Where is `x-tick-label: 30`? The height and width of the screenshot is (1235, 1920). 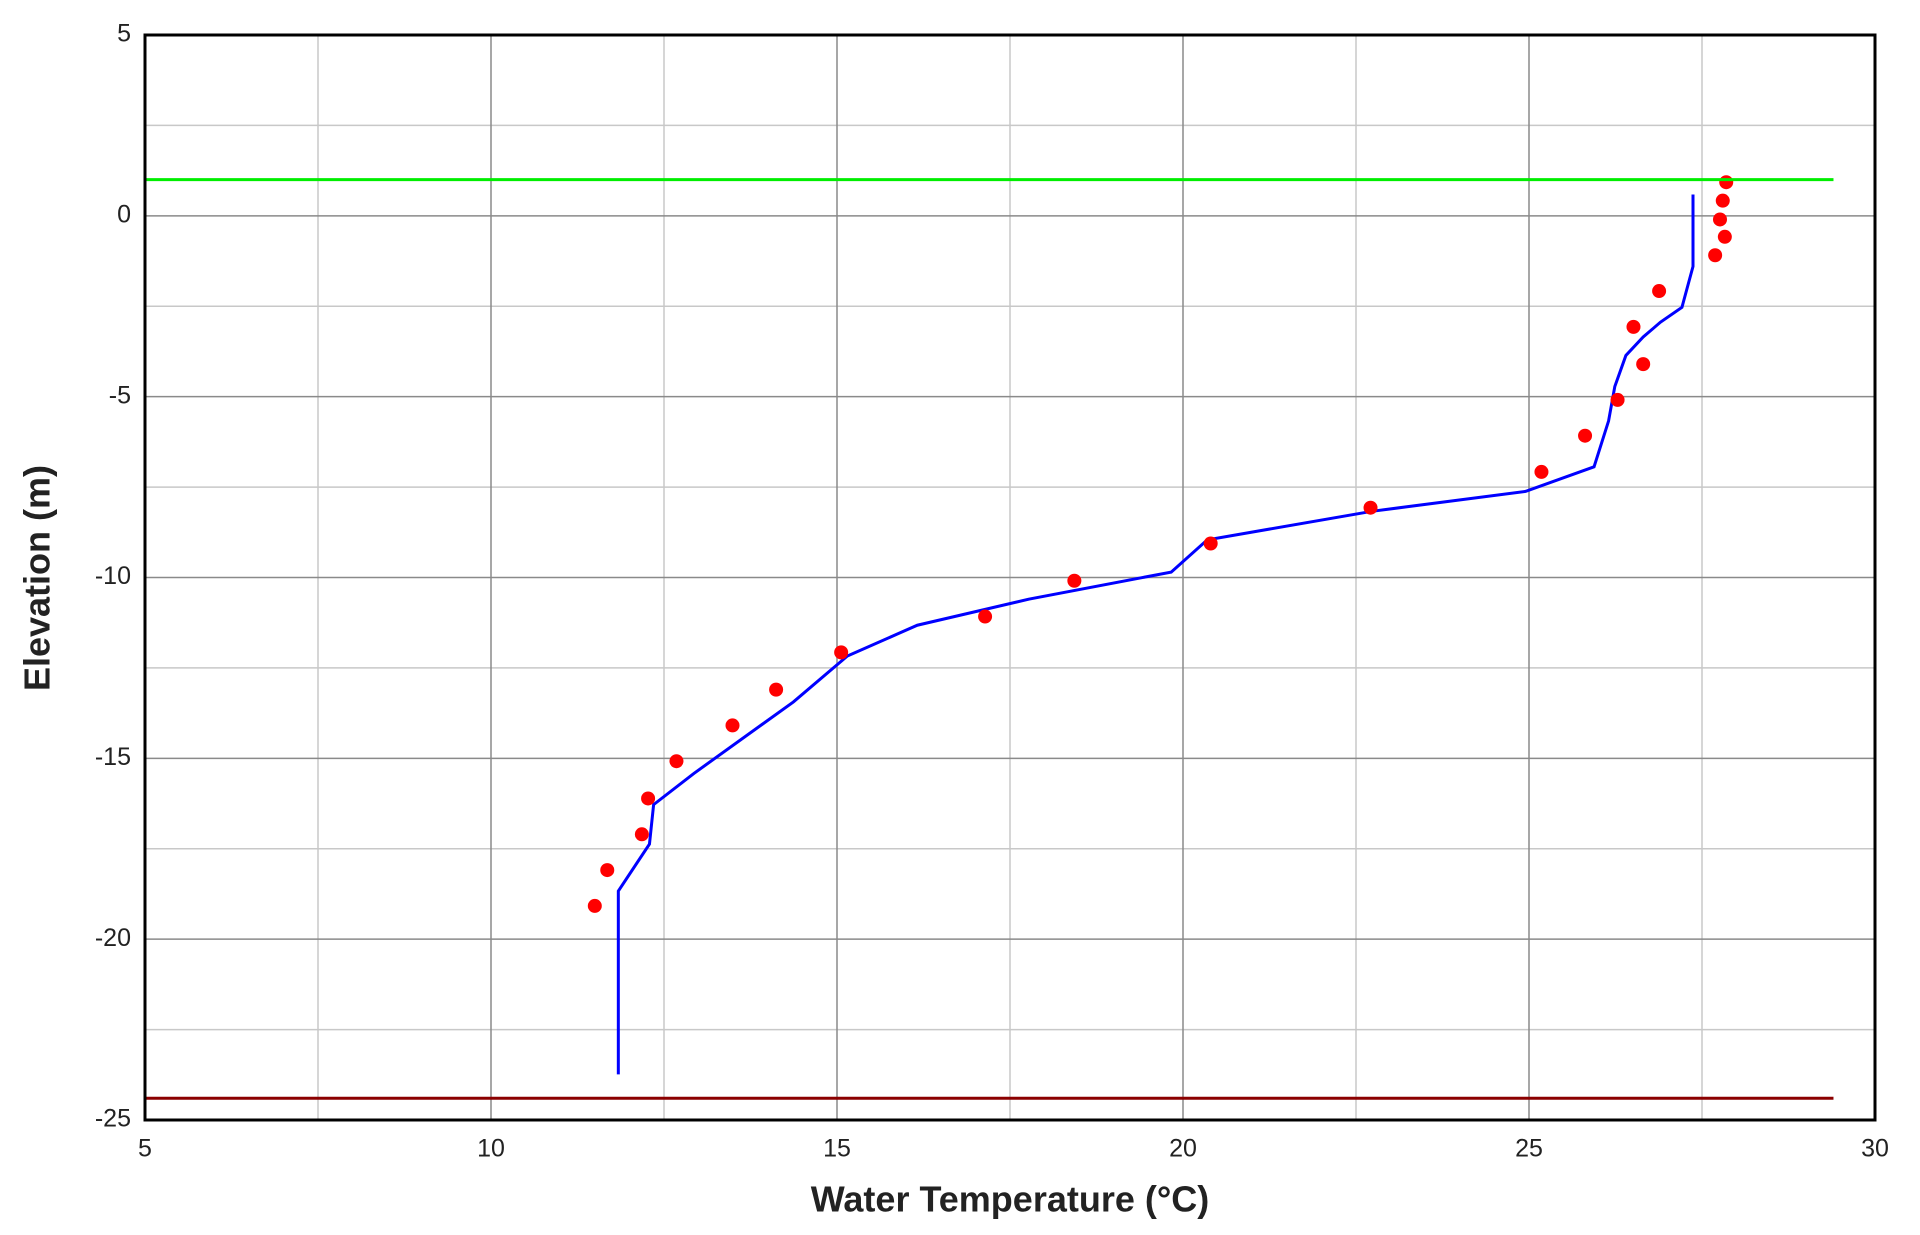 x-tick-label: 30 is located at coordinates (1875, 1149).